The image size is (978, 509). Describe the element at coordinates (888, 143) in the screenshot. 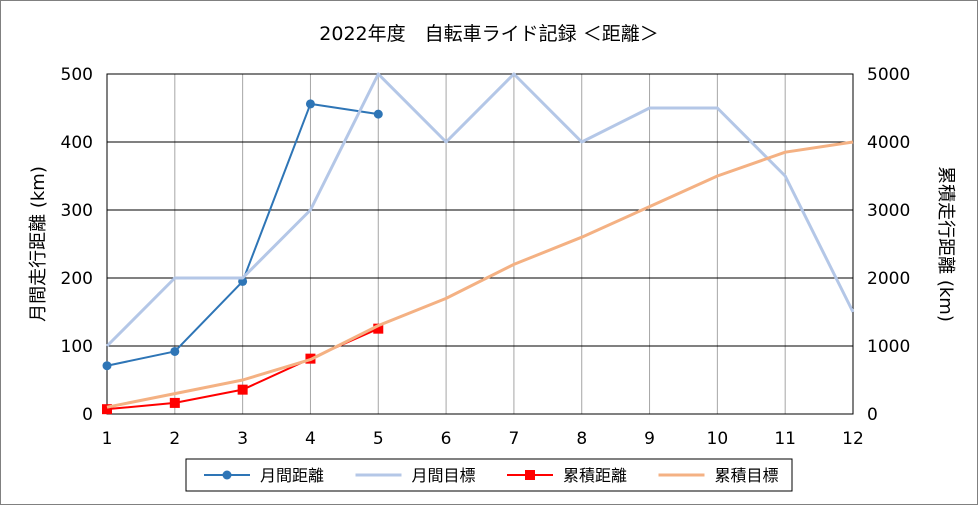

I see `y-right-tick-label: 4000` at that location.